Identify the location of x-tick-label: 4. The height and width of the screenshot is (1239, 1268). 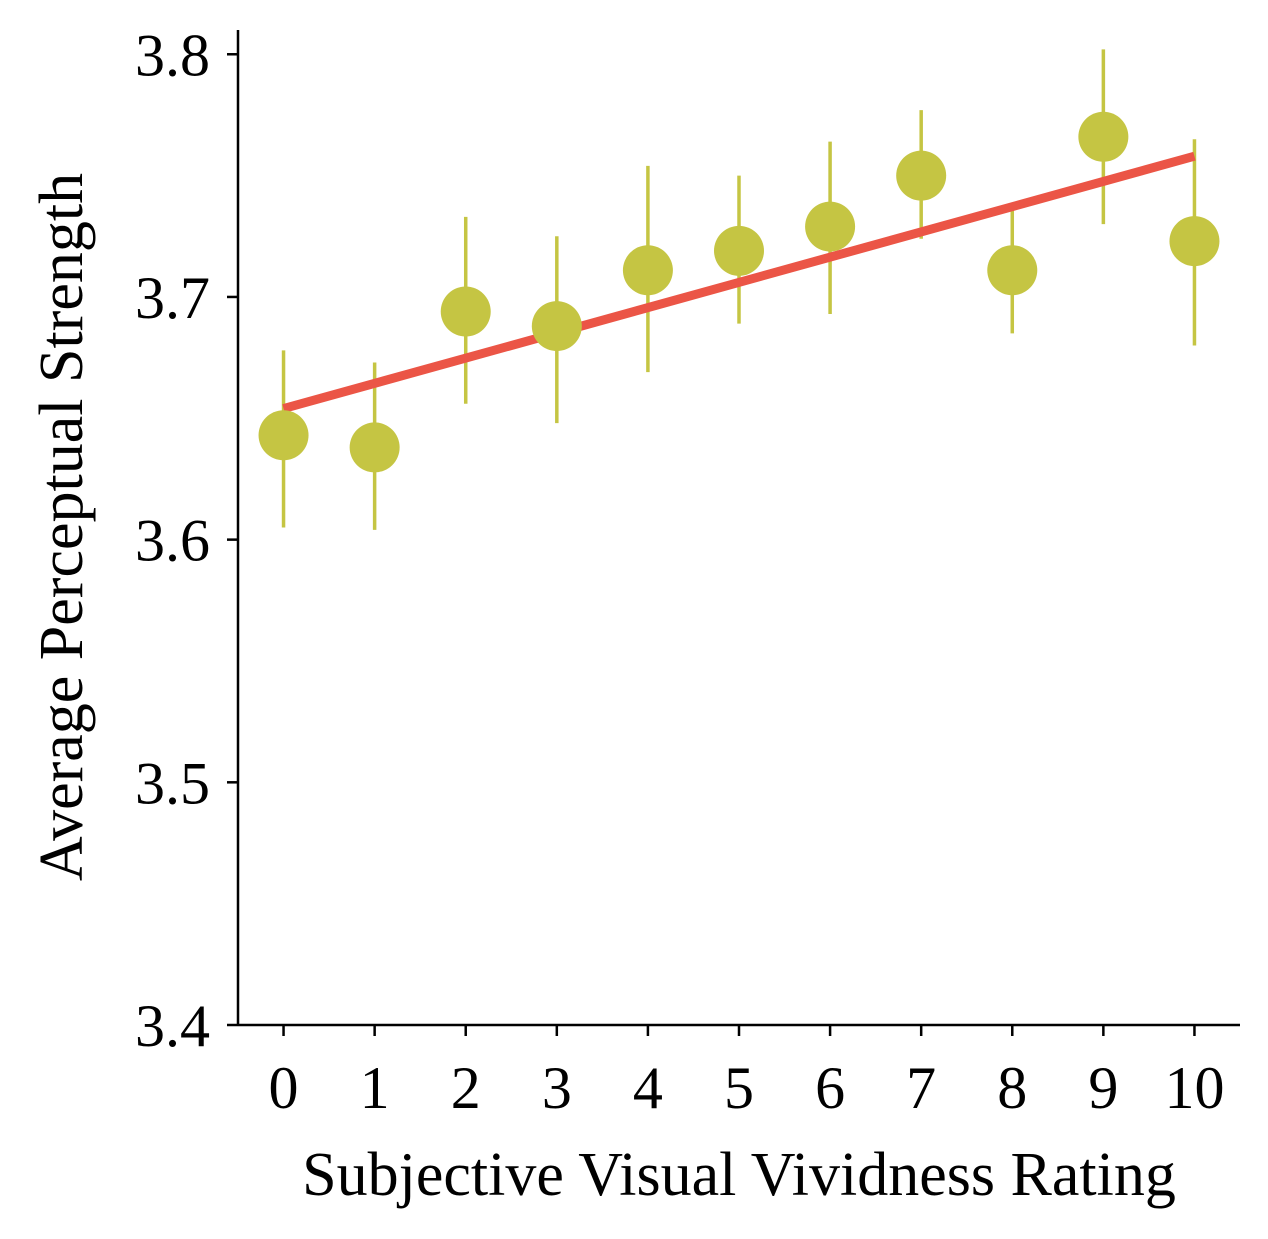
(648, 1088).